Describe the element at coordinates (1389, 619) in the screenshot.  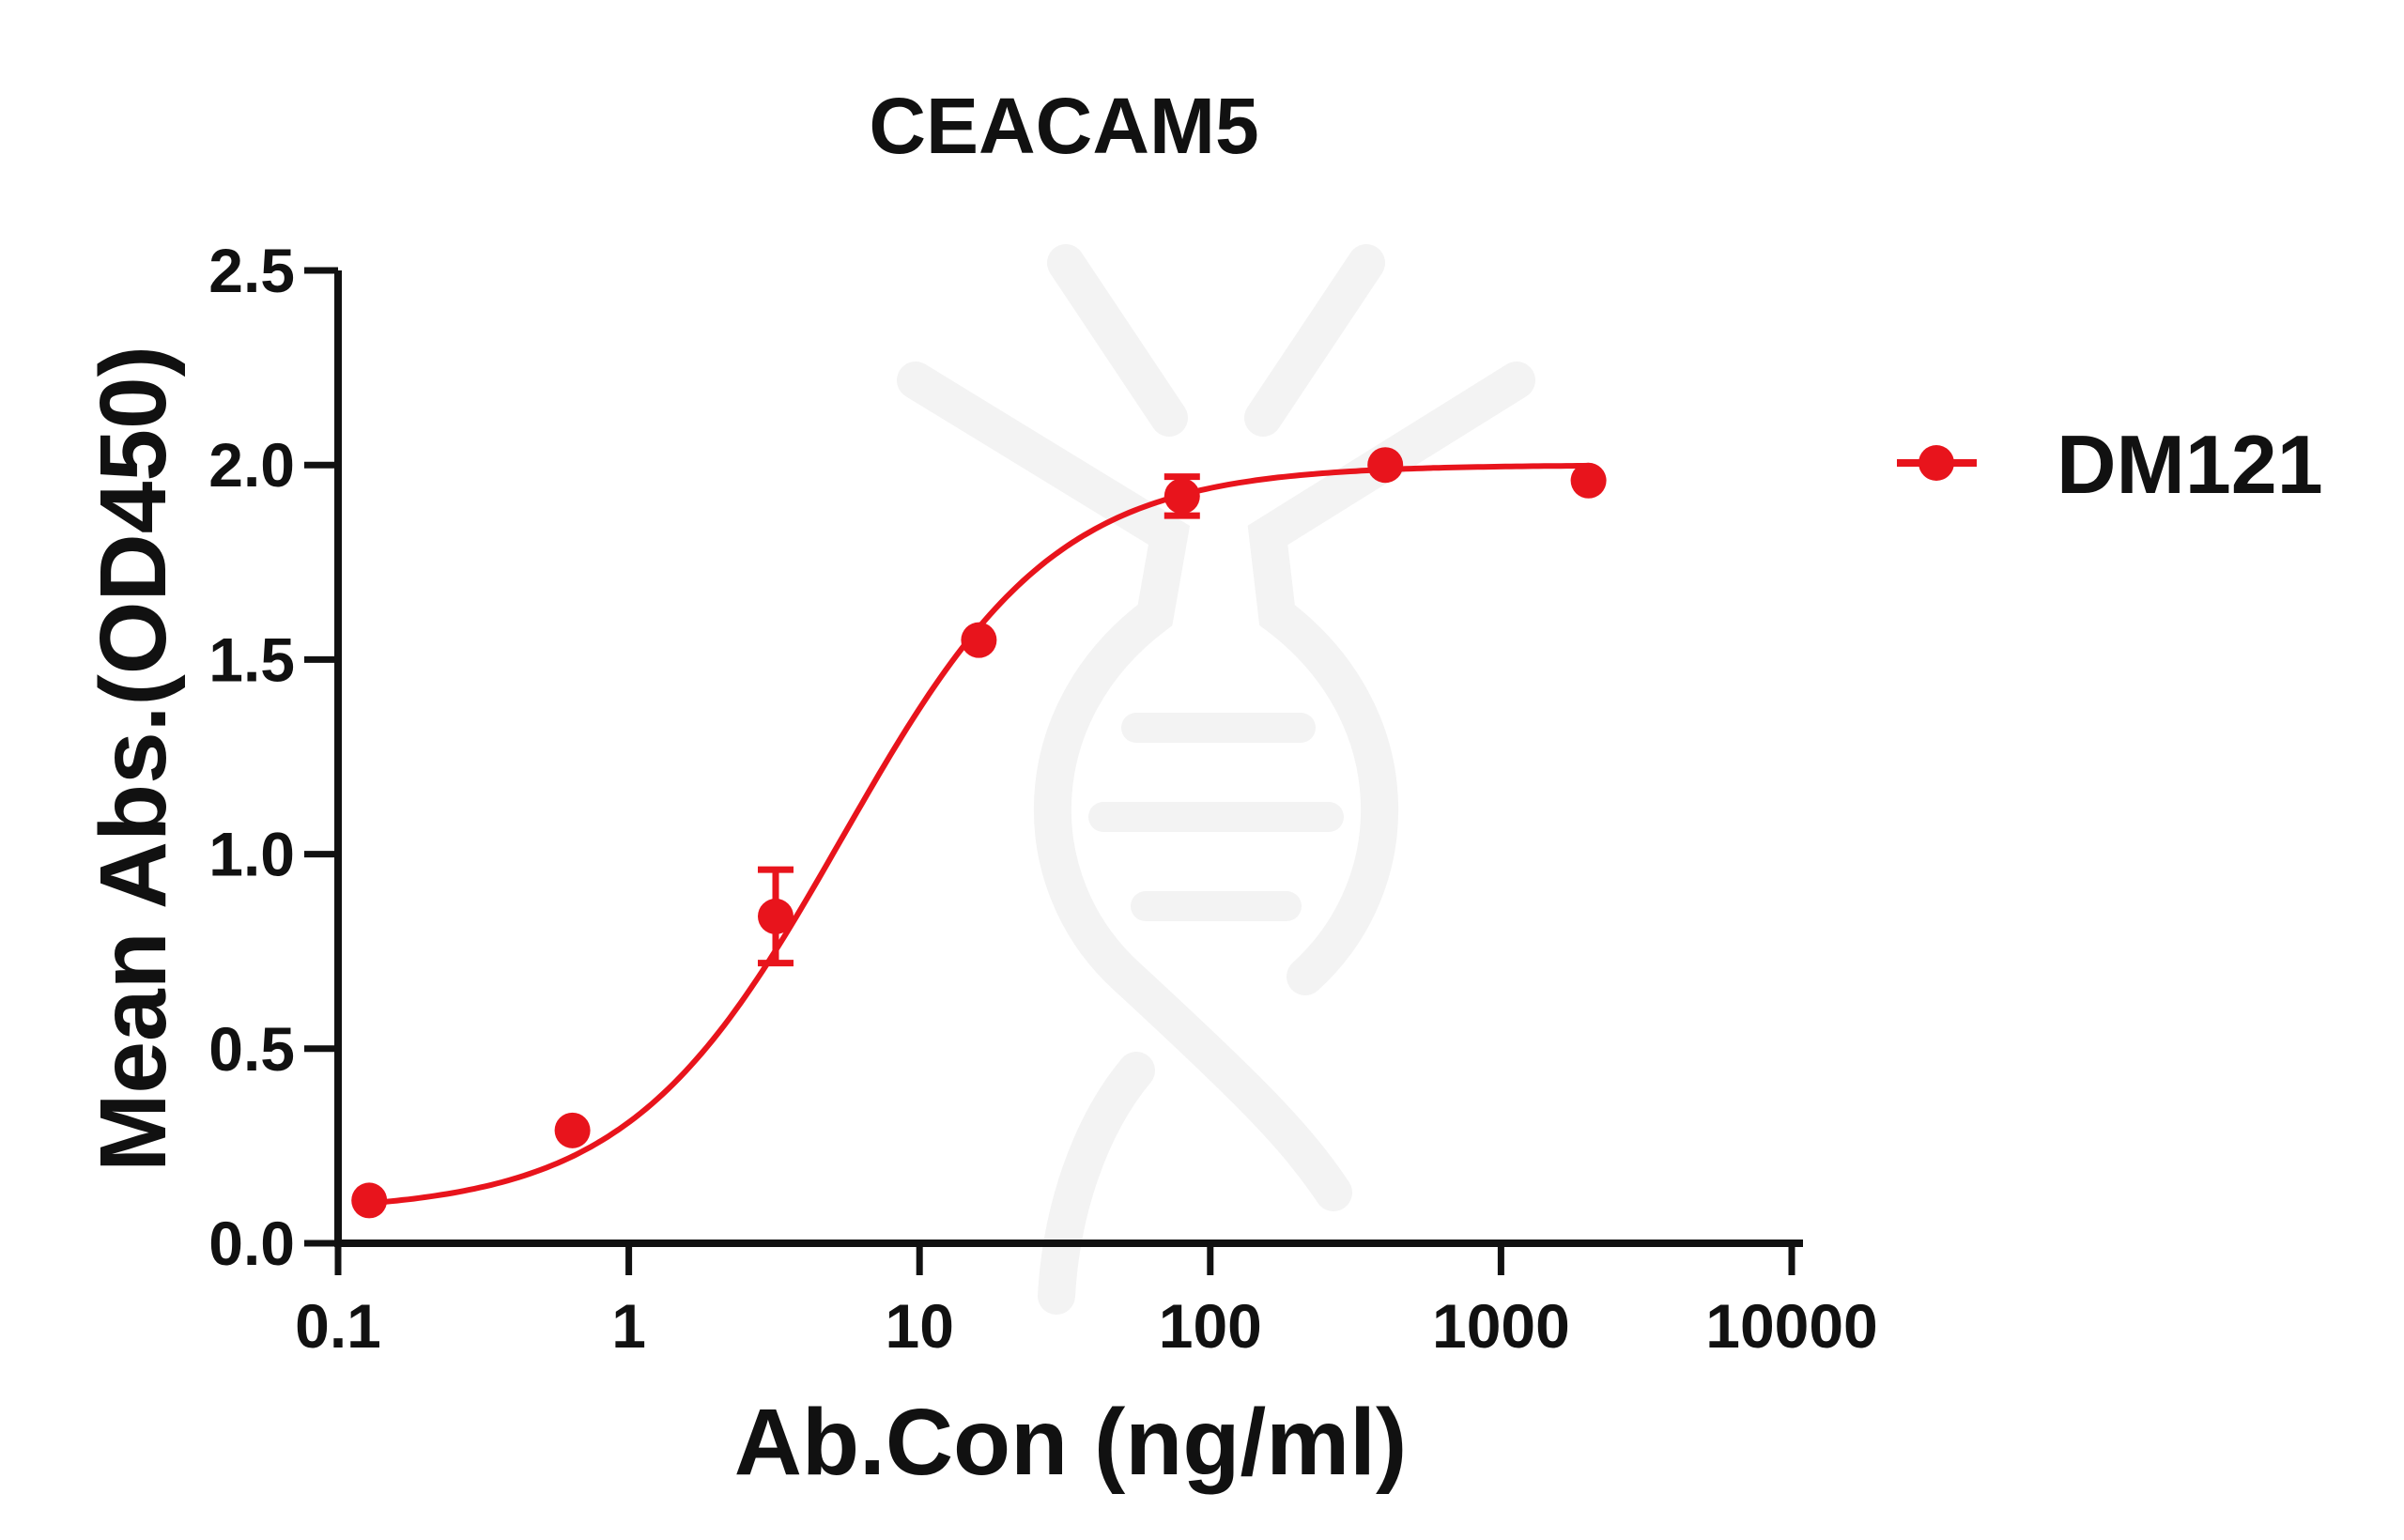
I see `watermark-strand-right` at that location.